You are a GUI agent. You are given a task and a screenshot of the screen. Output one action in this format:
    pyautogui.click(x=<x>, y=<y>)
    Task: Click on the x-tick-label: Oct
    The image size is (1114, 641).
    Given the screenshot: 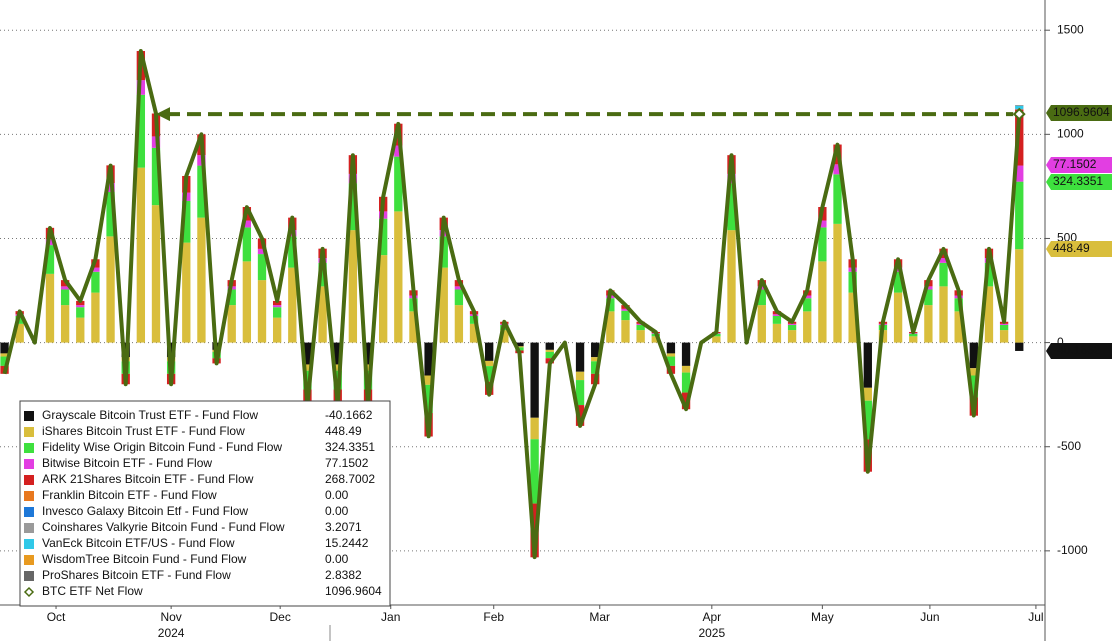 What is the action you would take?
    pyautogui.click(x=56, y=617)
    